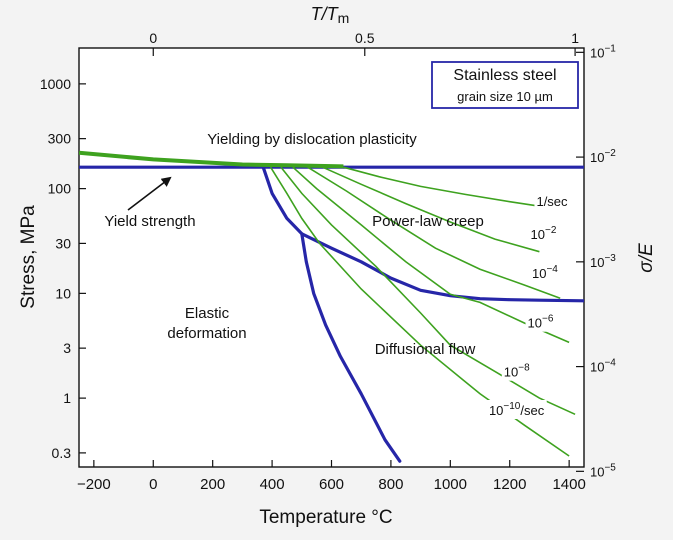 This screenshot has height=545, width=673. Describe the element at coordinates (428, 221) in the screenshot. I see `label-power-law-creep: Power-law creep` at that location.